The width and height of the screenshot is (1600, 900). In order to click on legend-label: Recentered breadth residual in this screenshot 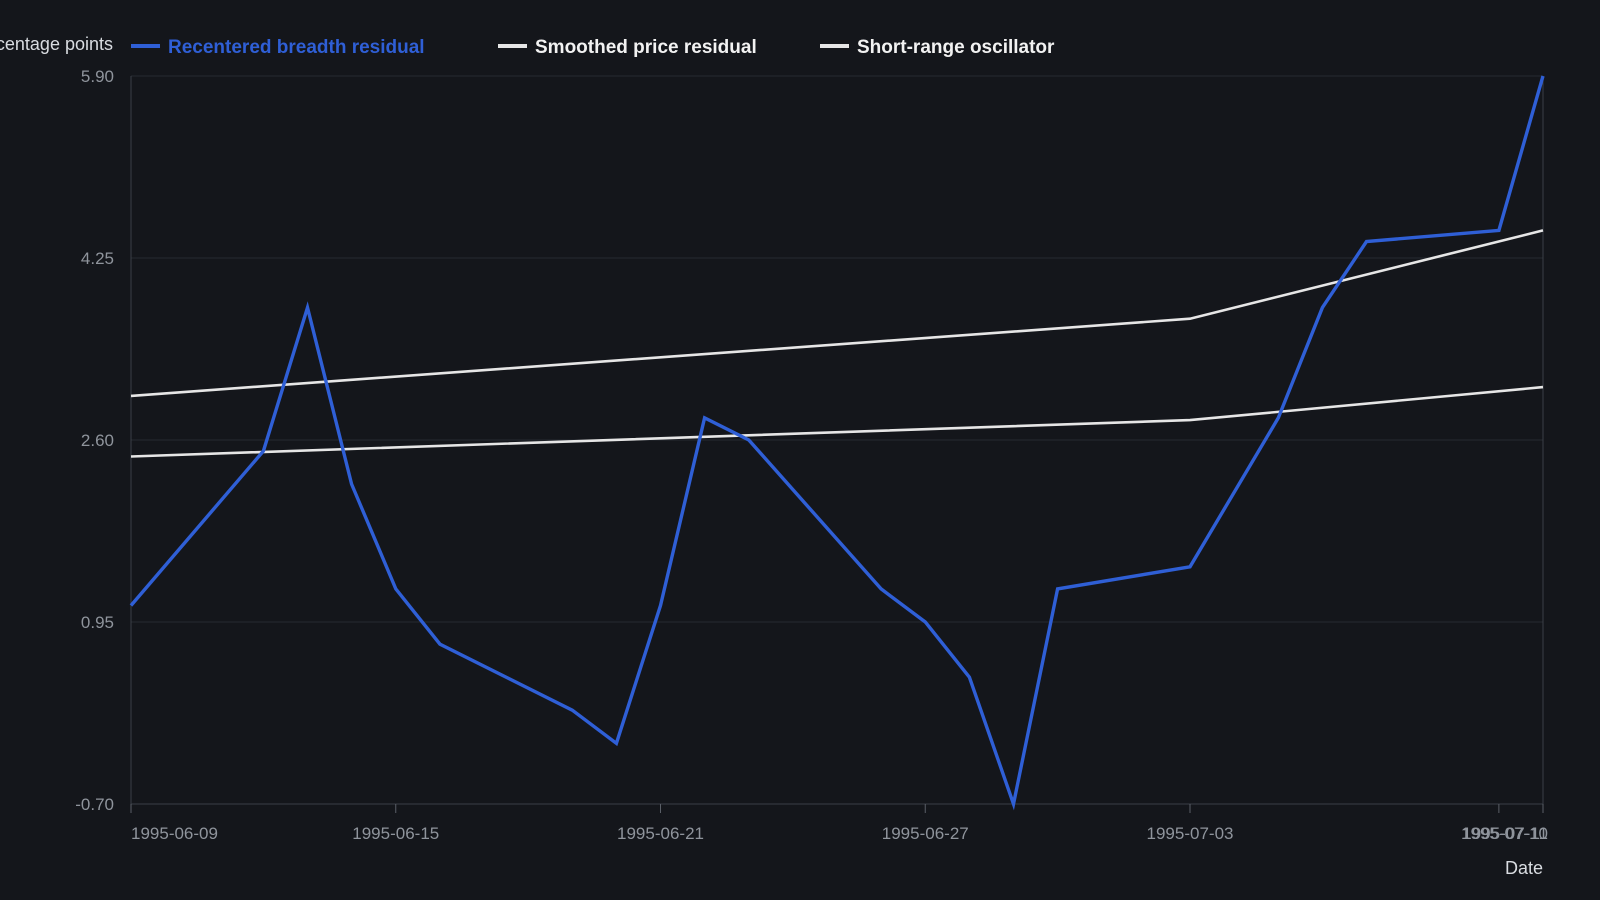, I will do `click(296, 47)`.